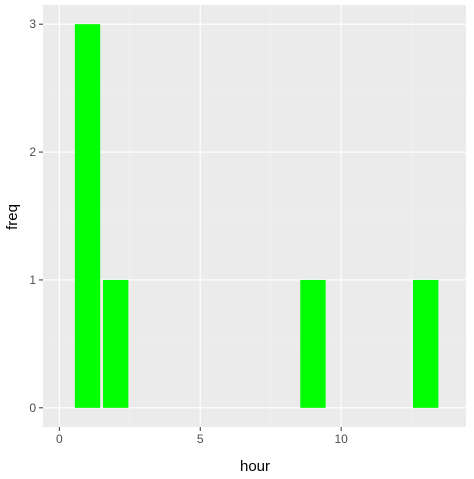  What do you see at coordinates (32, 152) in the screenshot?
I see `y-tick-label: 2` at bounding box center [32, 152].